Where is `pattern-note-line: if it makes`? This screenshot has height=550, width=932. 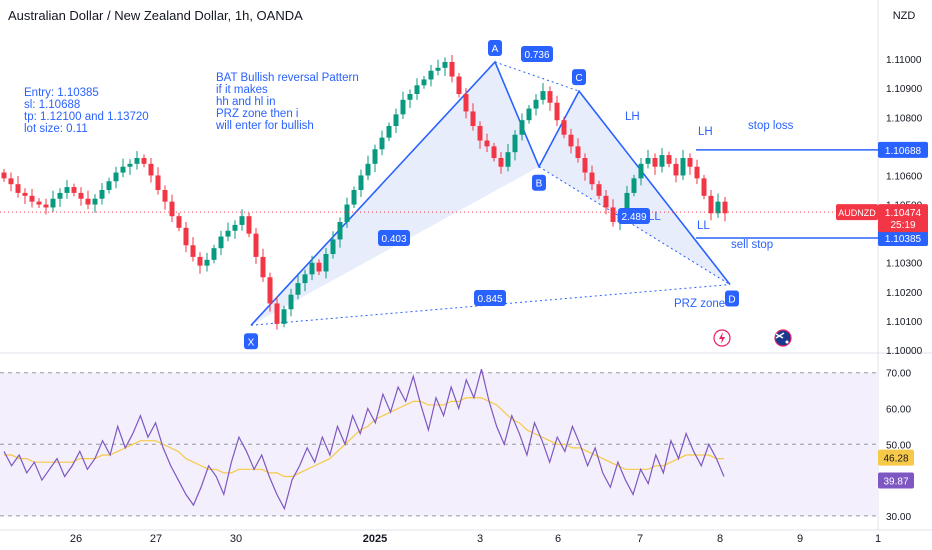
pattern-note-line: if it makes is located at coordinates (242, 90).